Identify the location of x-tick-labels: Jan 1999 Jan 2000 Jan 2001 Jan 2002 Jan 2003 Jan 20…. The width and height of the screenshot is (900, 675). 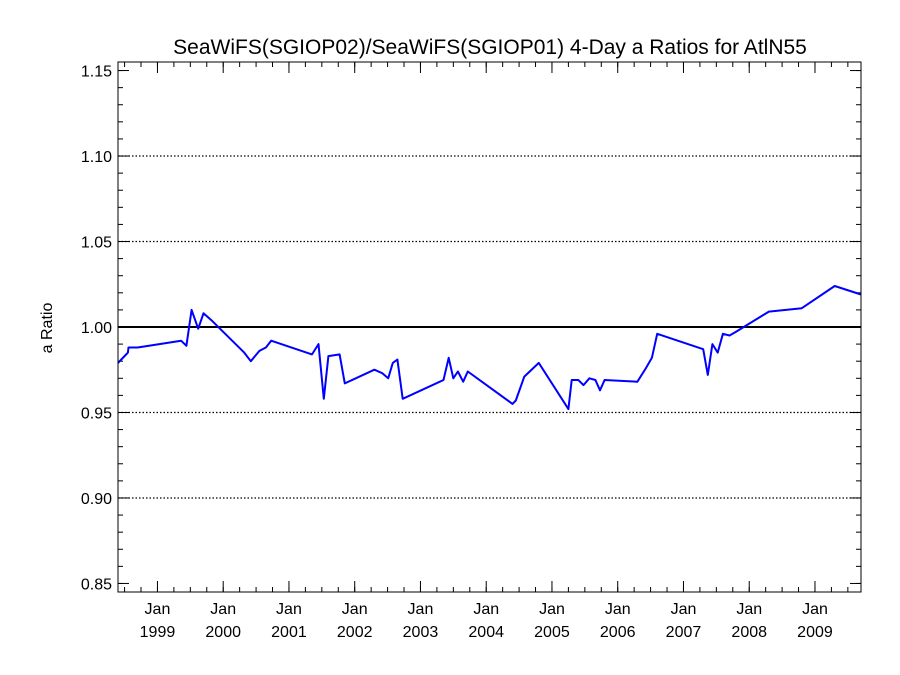
(486, 621).